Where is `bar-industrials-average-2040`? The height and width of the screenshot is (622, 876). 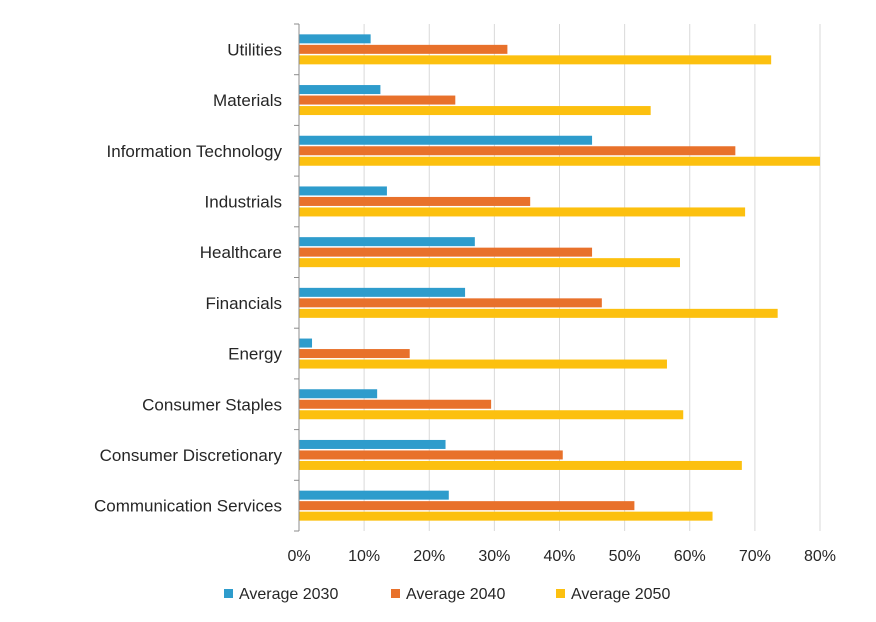 bar-industrials-average-2040 is located at coordinates (415, 201).